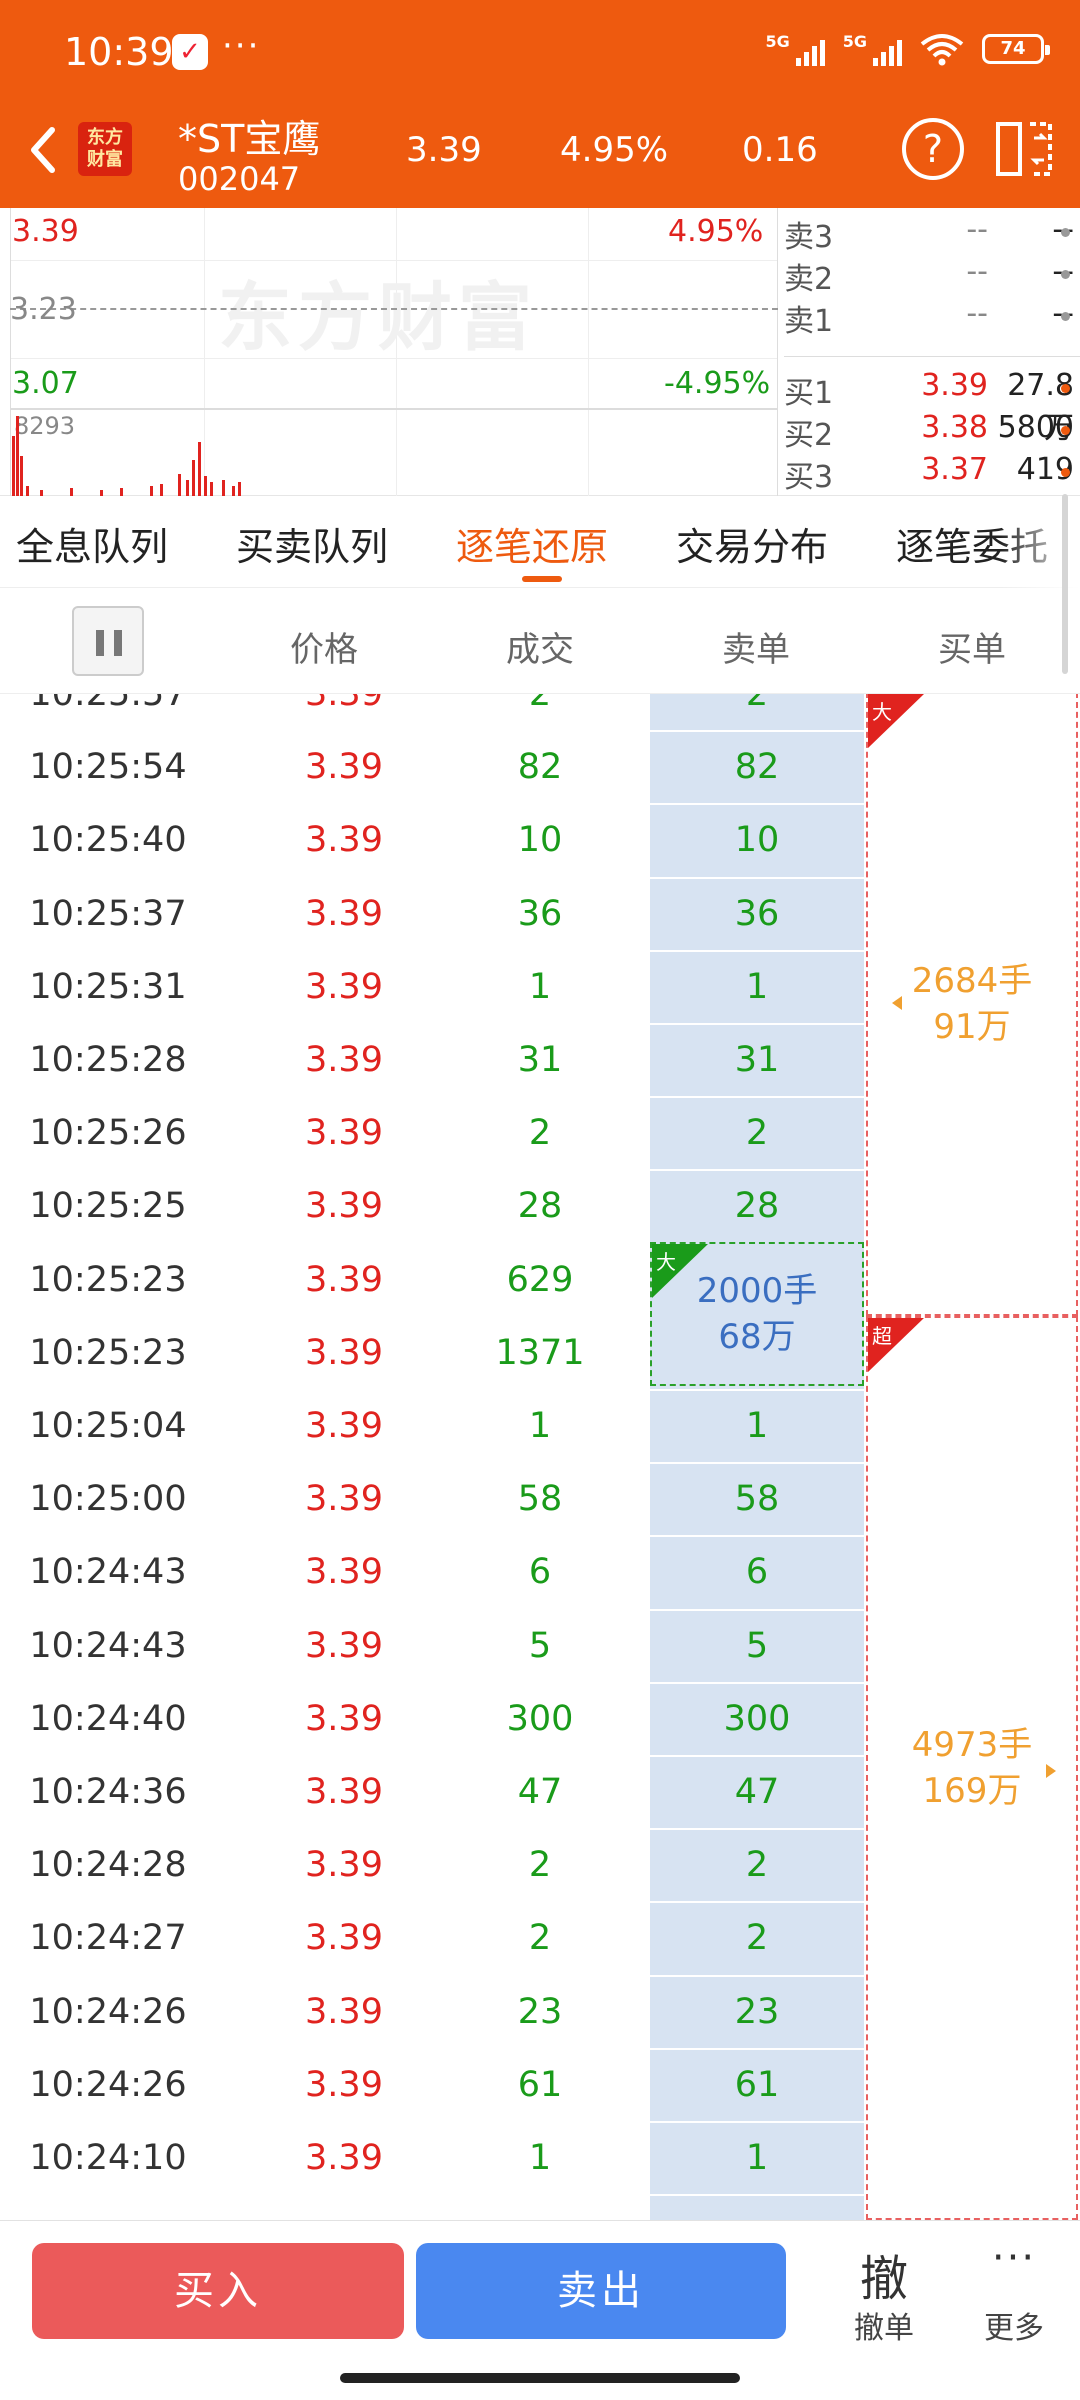  I want to click on table-row: 10:25:54 3.39 82 82, so click(540, 767).